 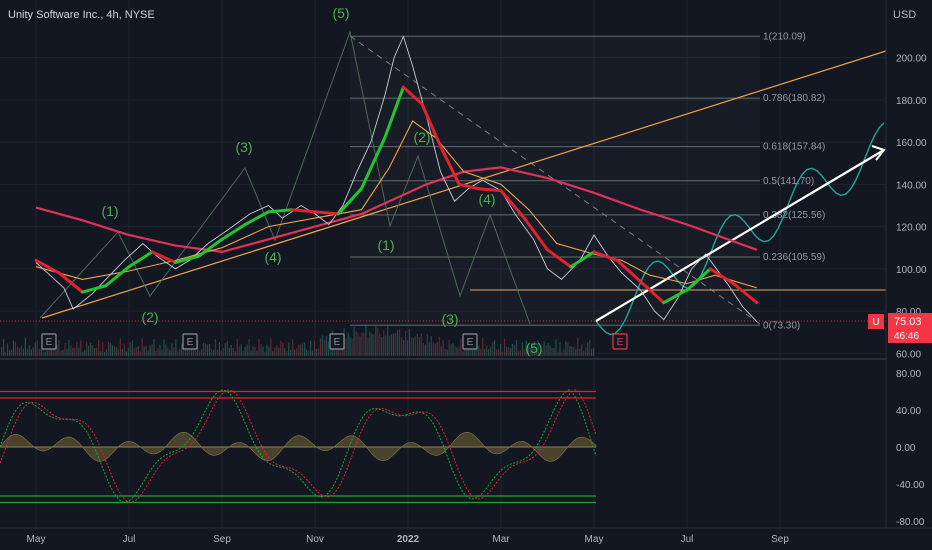 I want to click on fib-level-label: 1(210.09), so click(x=784, y=36).